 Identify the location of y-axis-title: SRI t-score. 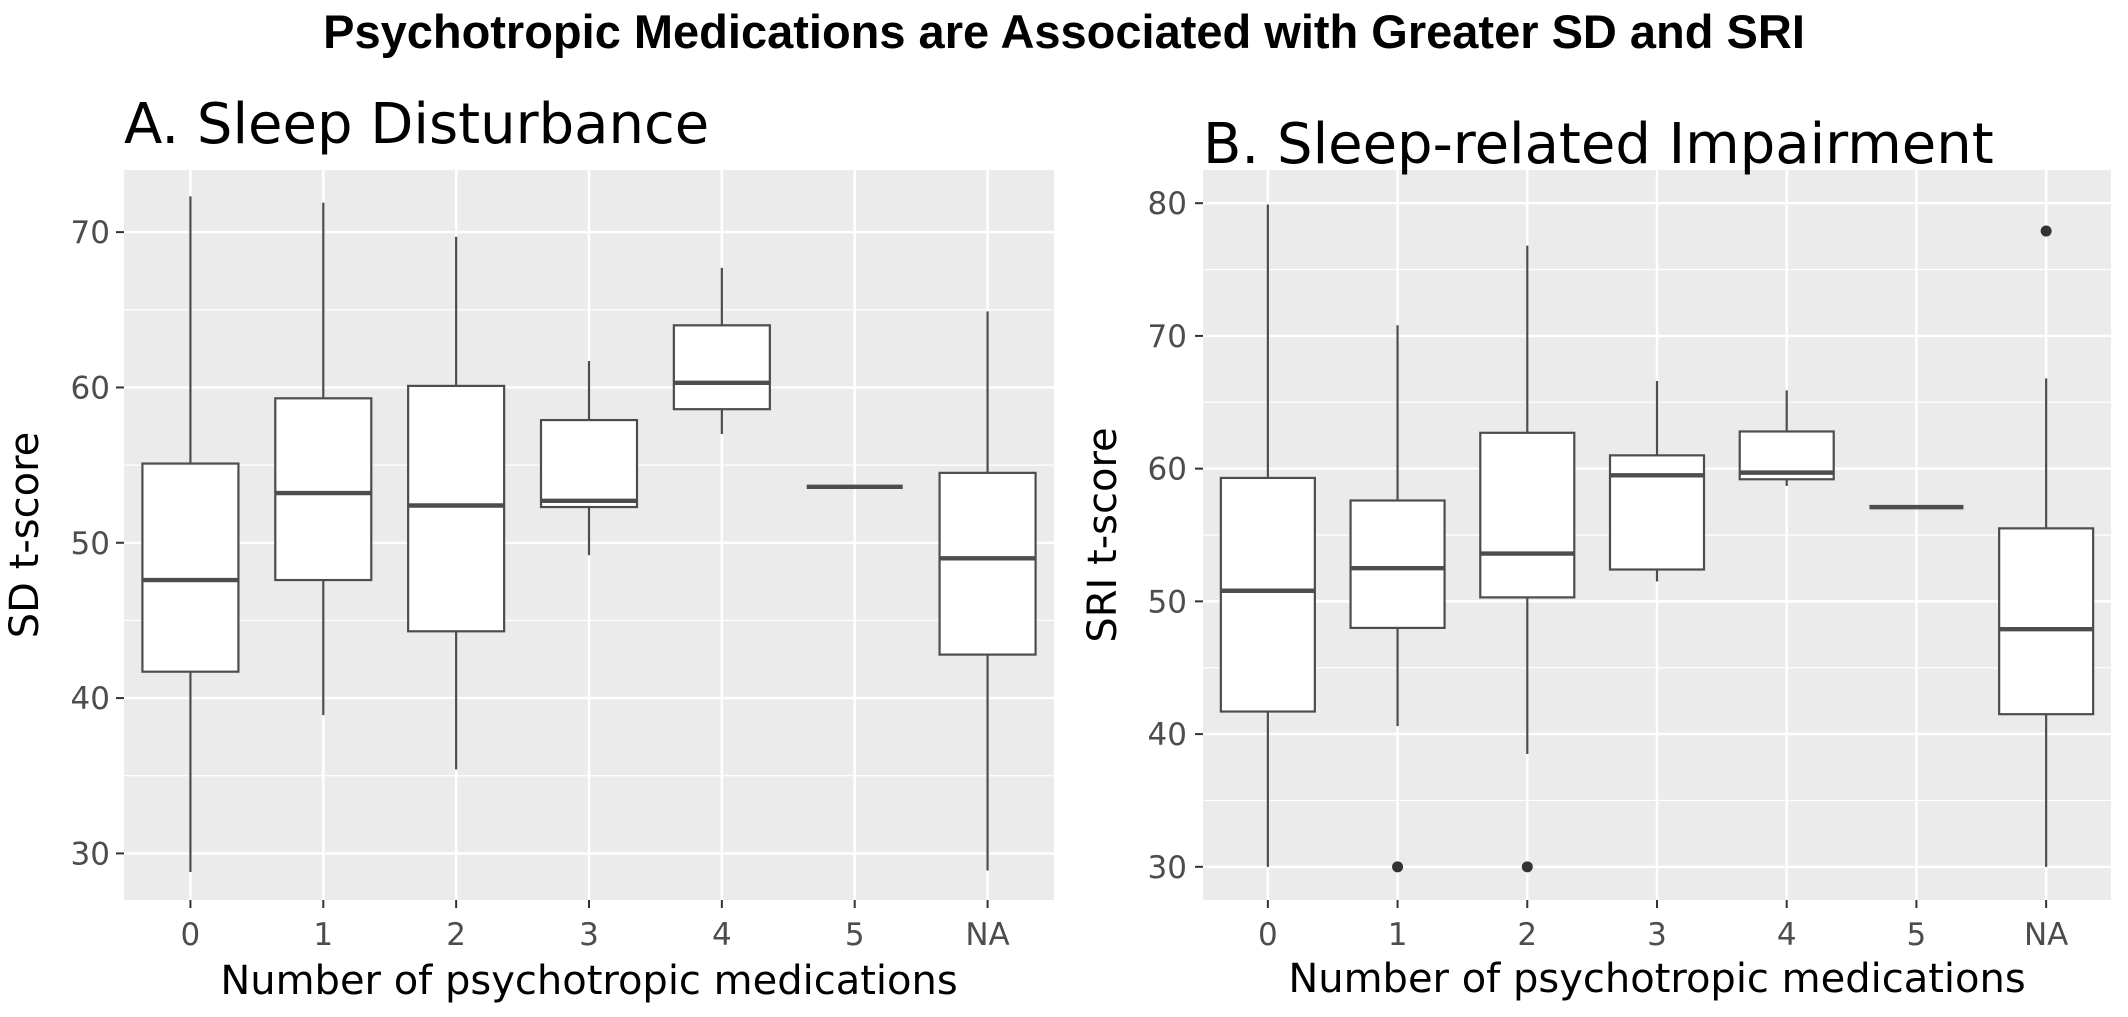
(1103, 534).